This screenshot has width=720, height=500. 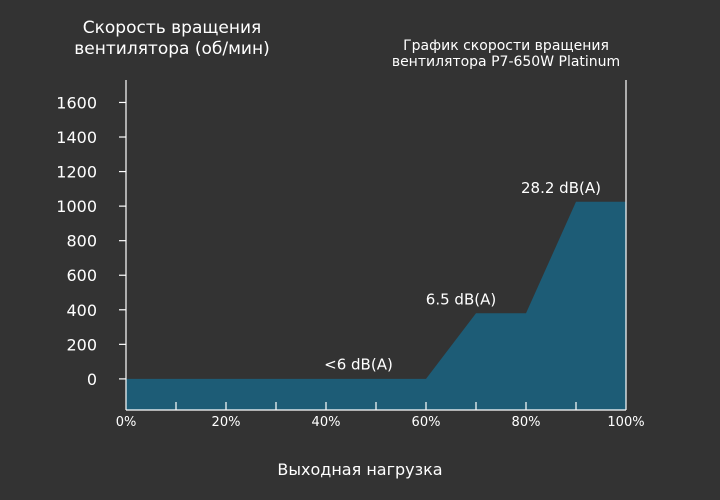 I want to click on x-axis-label: Выходная нагрузка, so click(x=360, y=469).